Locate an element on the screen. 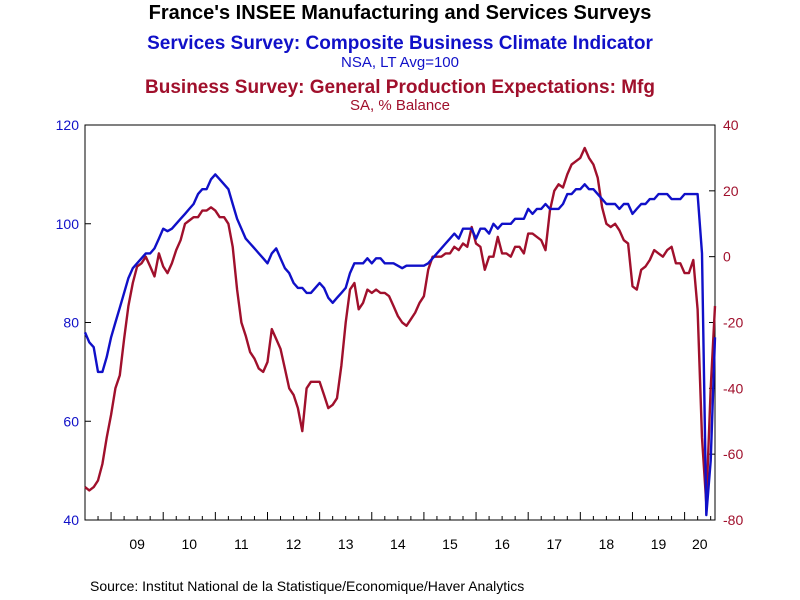  right-axis: -80 -60 -40 -20 0 20 40 is located at coordinates (726, 322).